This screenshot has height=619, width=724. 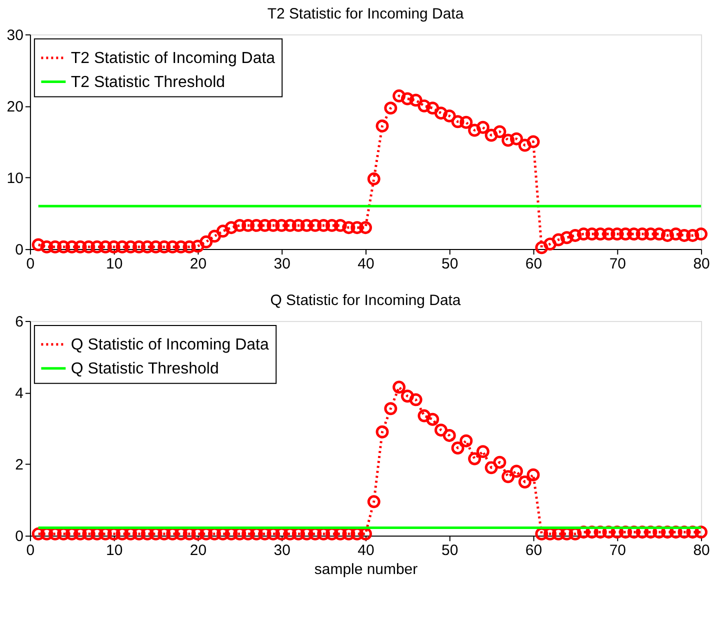 I want to click on x-axis-title: sample number, so click(x=366, y=569).